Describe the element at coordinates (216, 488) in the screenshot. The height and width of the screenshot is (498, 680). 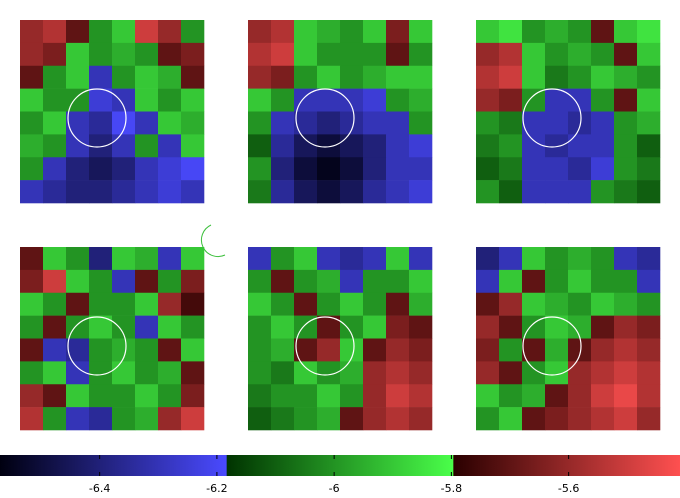
I see `colorbar-tick-label: -6.2` at that location.